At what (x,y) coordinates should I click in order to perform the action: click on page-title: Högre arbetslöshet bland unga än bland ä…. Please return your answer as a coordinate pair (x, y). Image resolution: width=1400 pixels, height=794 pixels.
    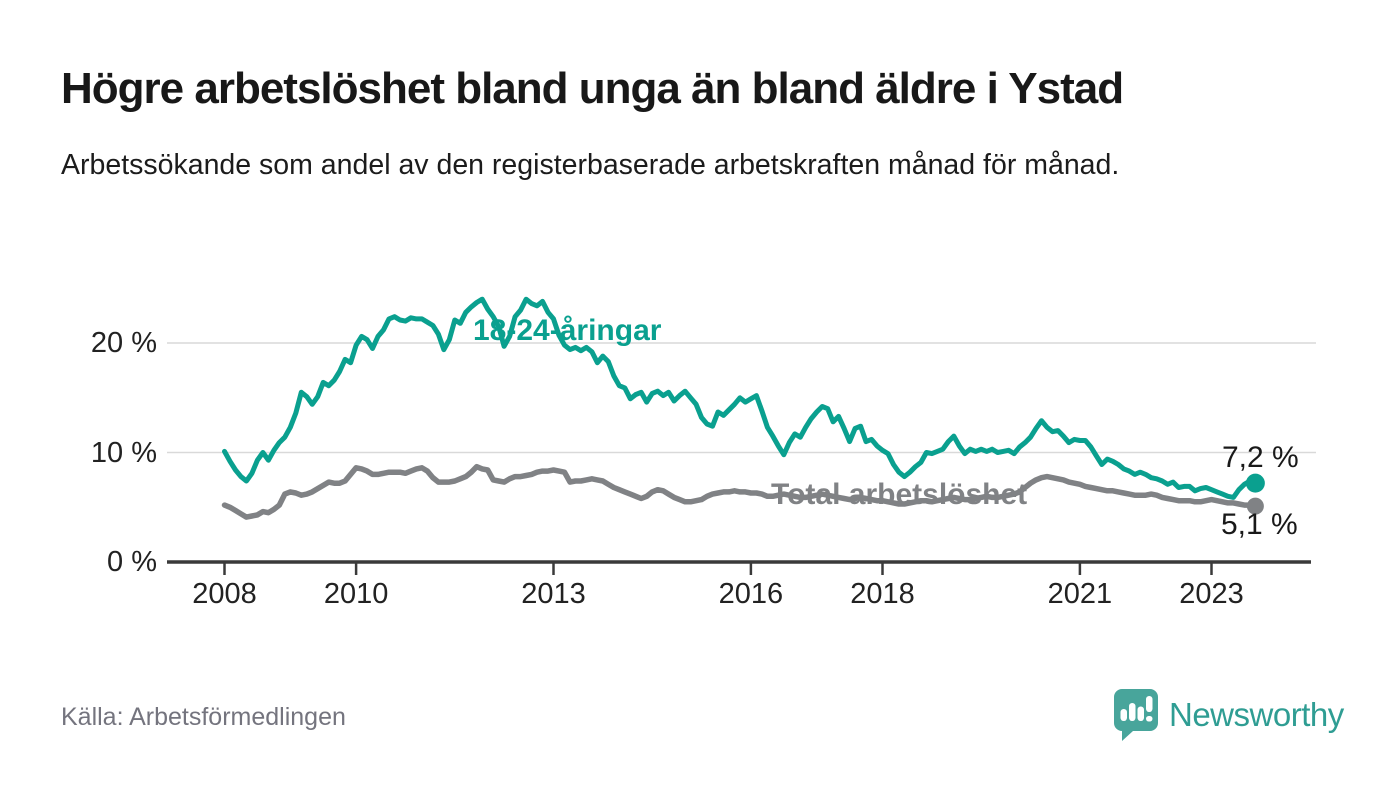
    Looking at the image, I should click on (592, 88).